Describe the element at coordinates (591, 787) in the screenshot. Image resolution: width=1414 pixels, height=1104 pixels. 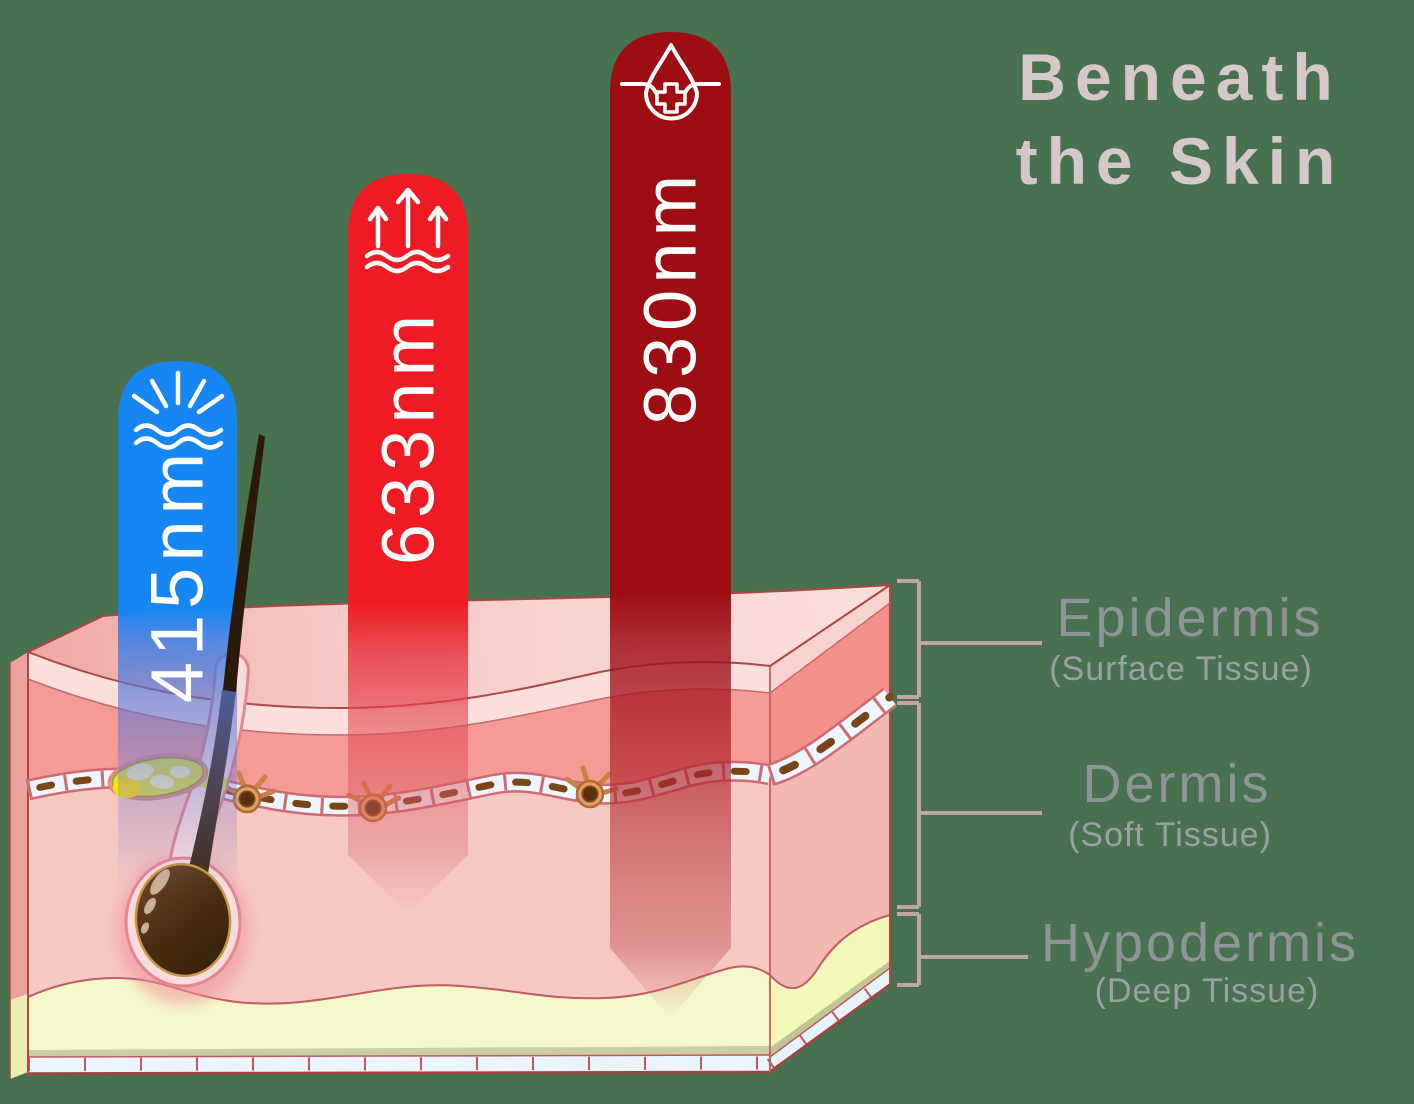
I see `dendritic-cell` at that location.